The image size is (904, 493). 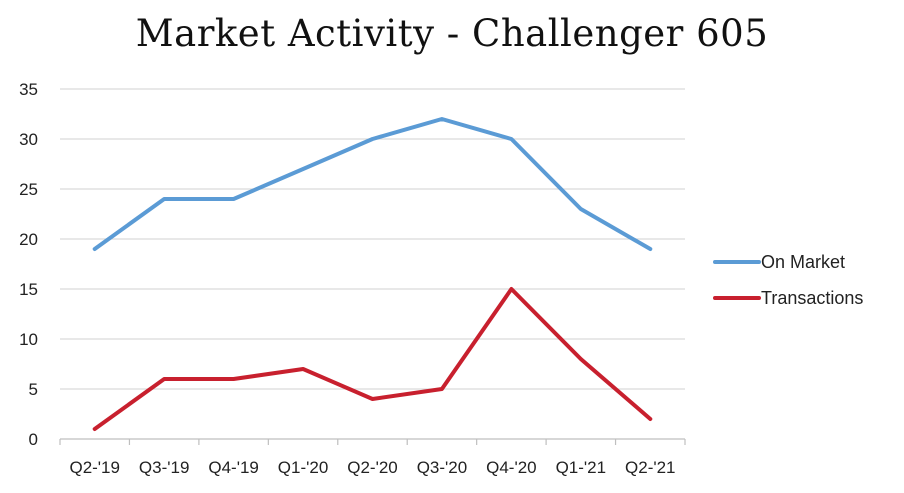 What do you see at coordinates (28, 189) in the screenshot?
I see `y-tick-label: 25` at bounding box center [28, 189].